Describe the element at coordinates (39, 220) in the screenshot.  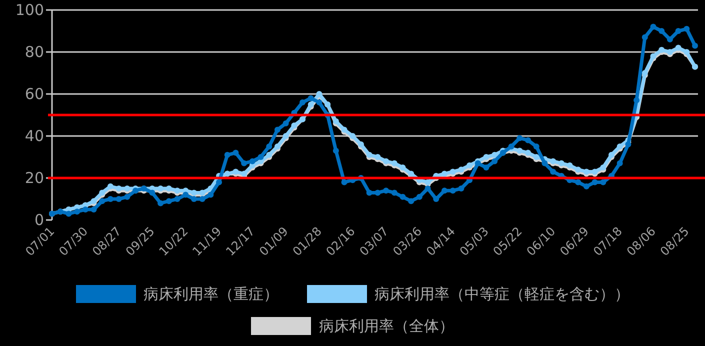
I see `y-tick-label: 0` at that location.